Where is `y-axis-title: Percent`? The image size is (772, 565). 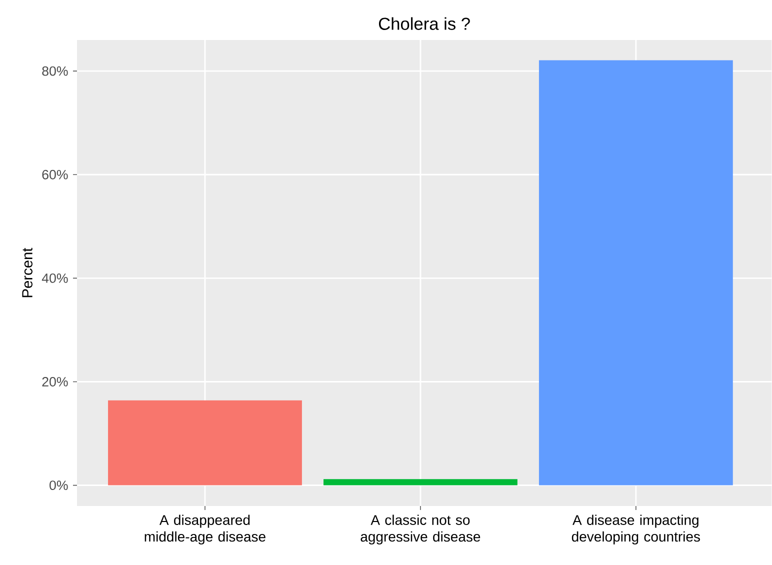
y-axis-title: Percent is located at coordinates (27, 273).